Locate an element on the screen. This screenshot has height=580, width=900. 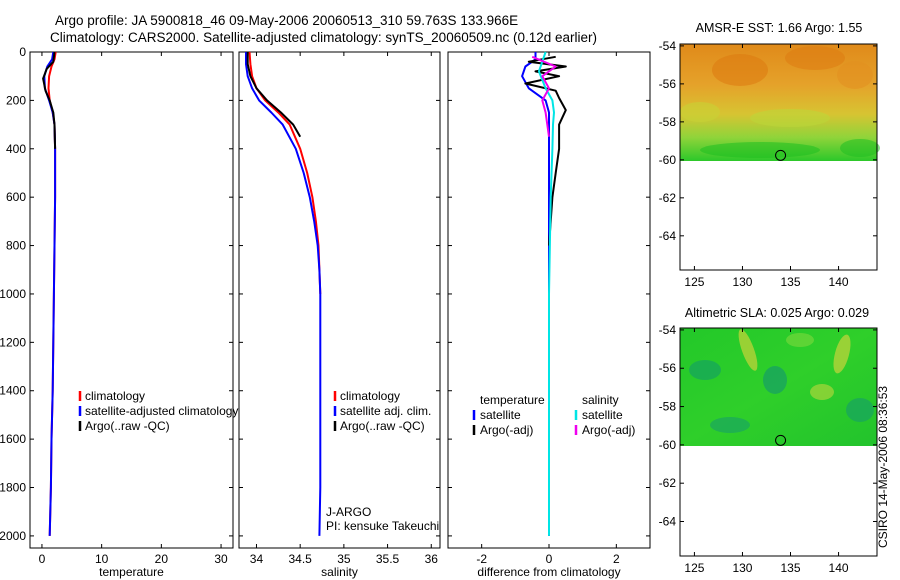
temperature-x-tick-label: 0 is located at coordinates (42, 559).